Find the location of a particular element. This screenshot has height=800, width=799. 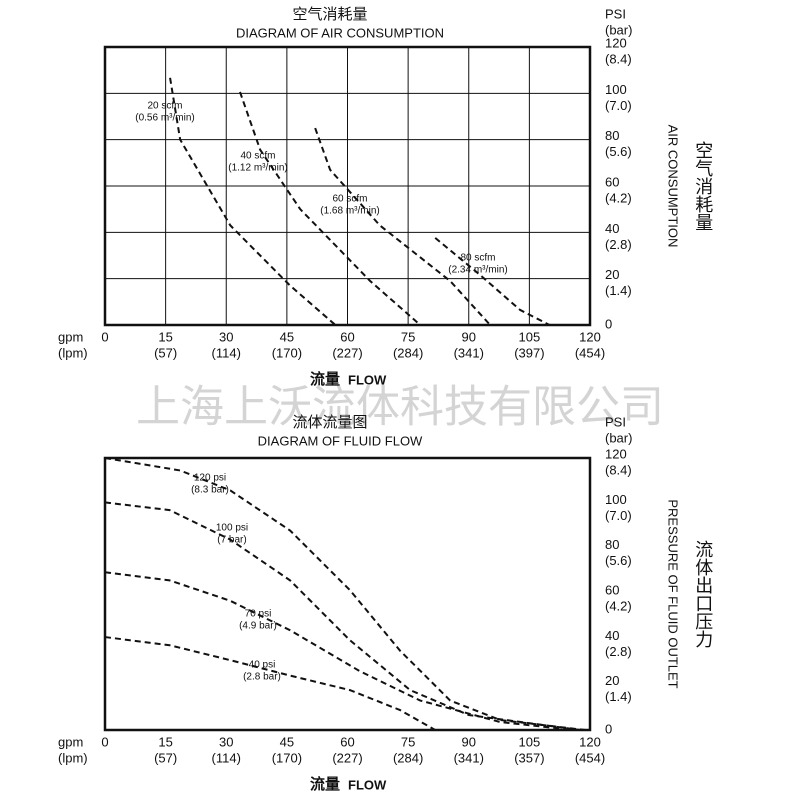

title: DIAGRAM OF AIR CONSUMPTION is located at coordinates (340, 32).